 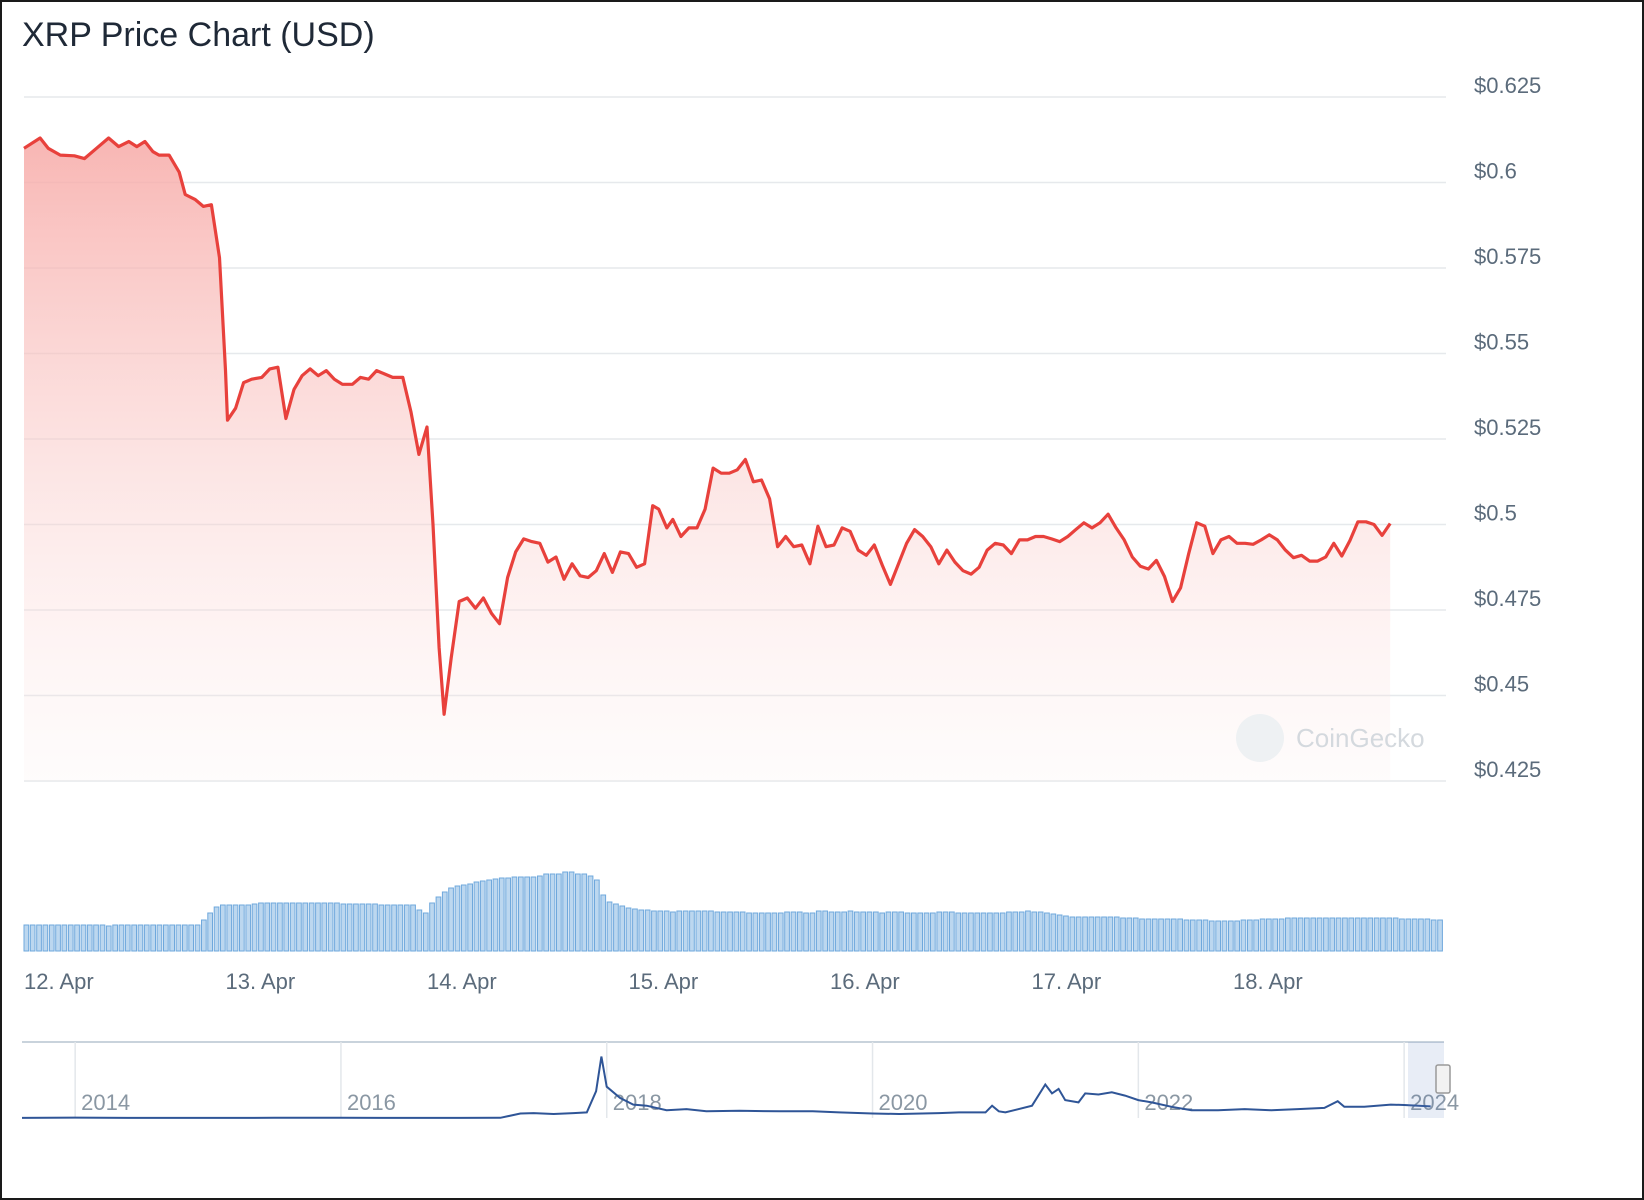 I want to click on x-tick-label: 13. Apr, so click(x=261, y=981).